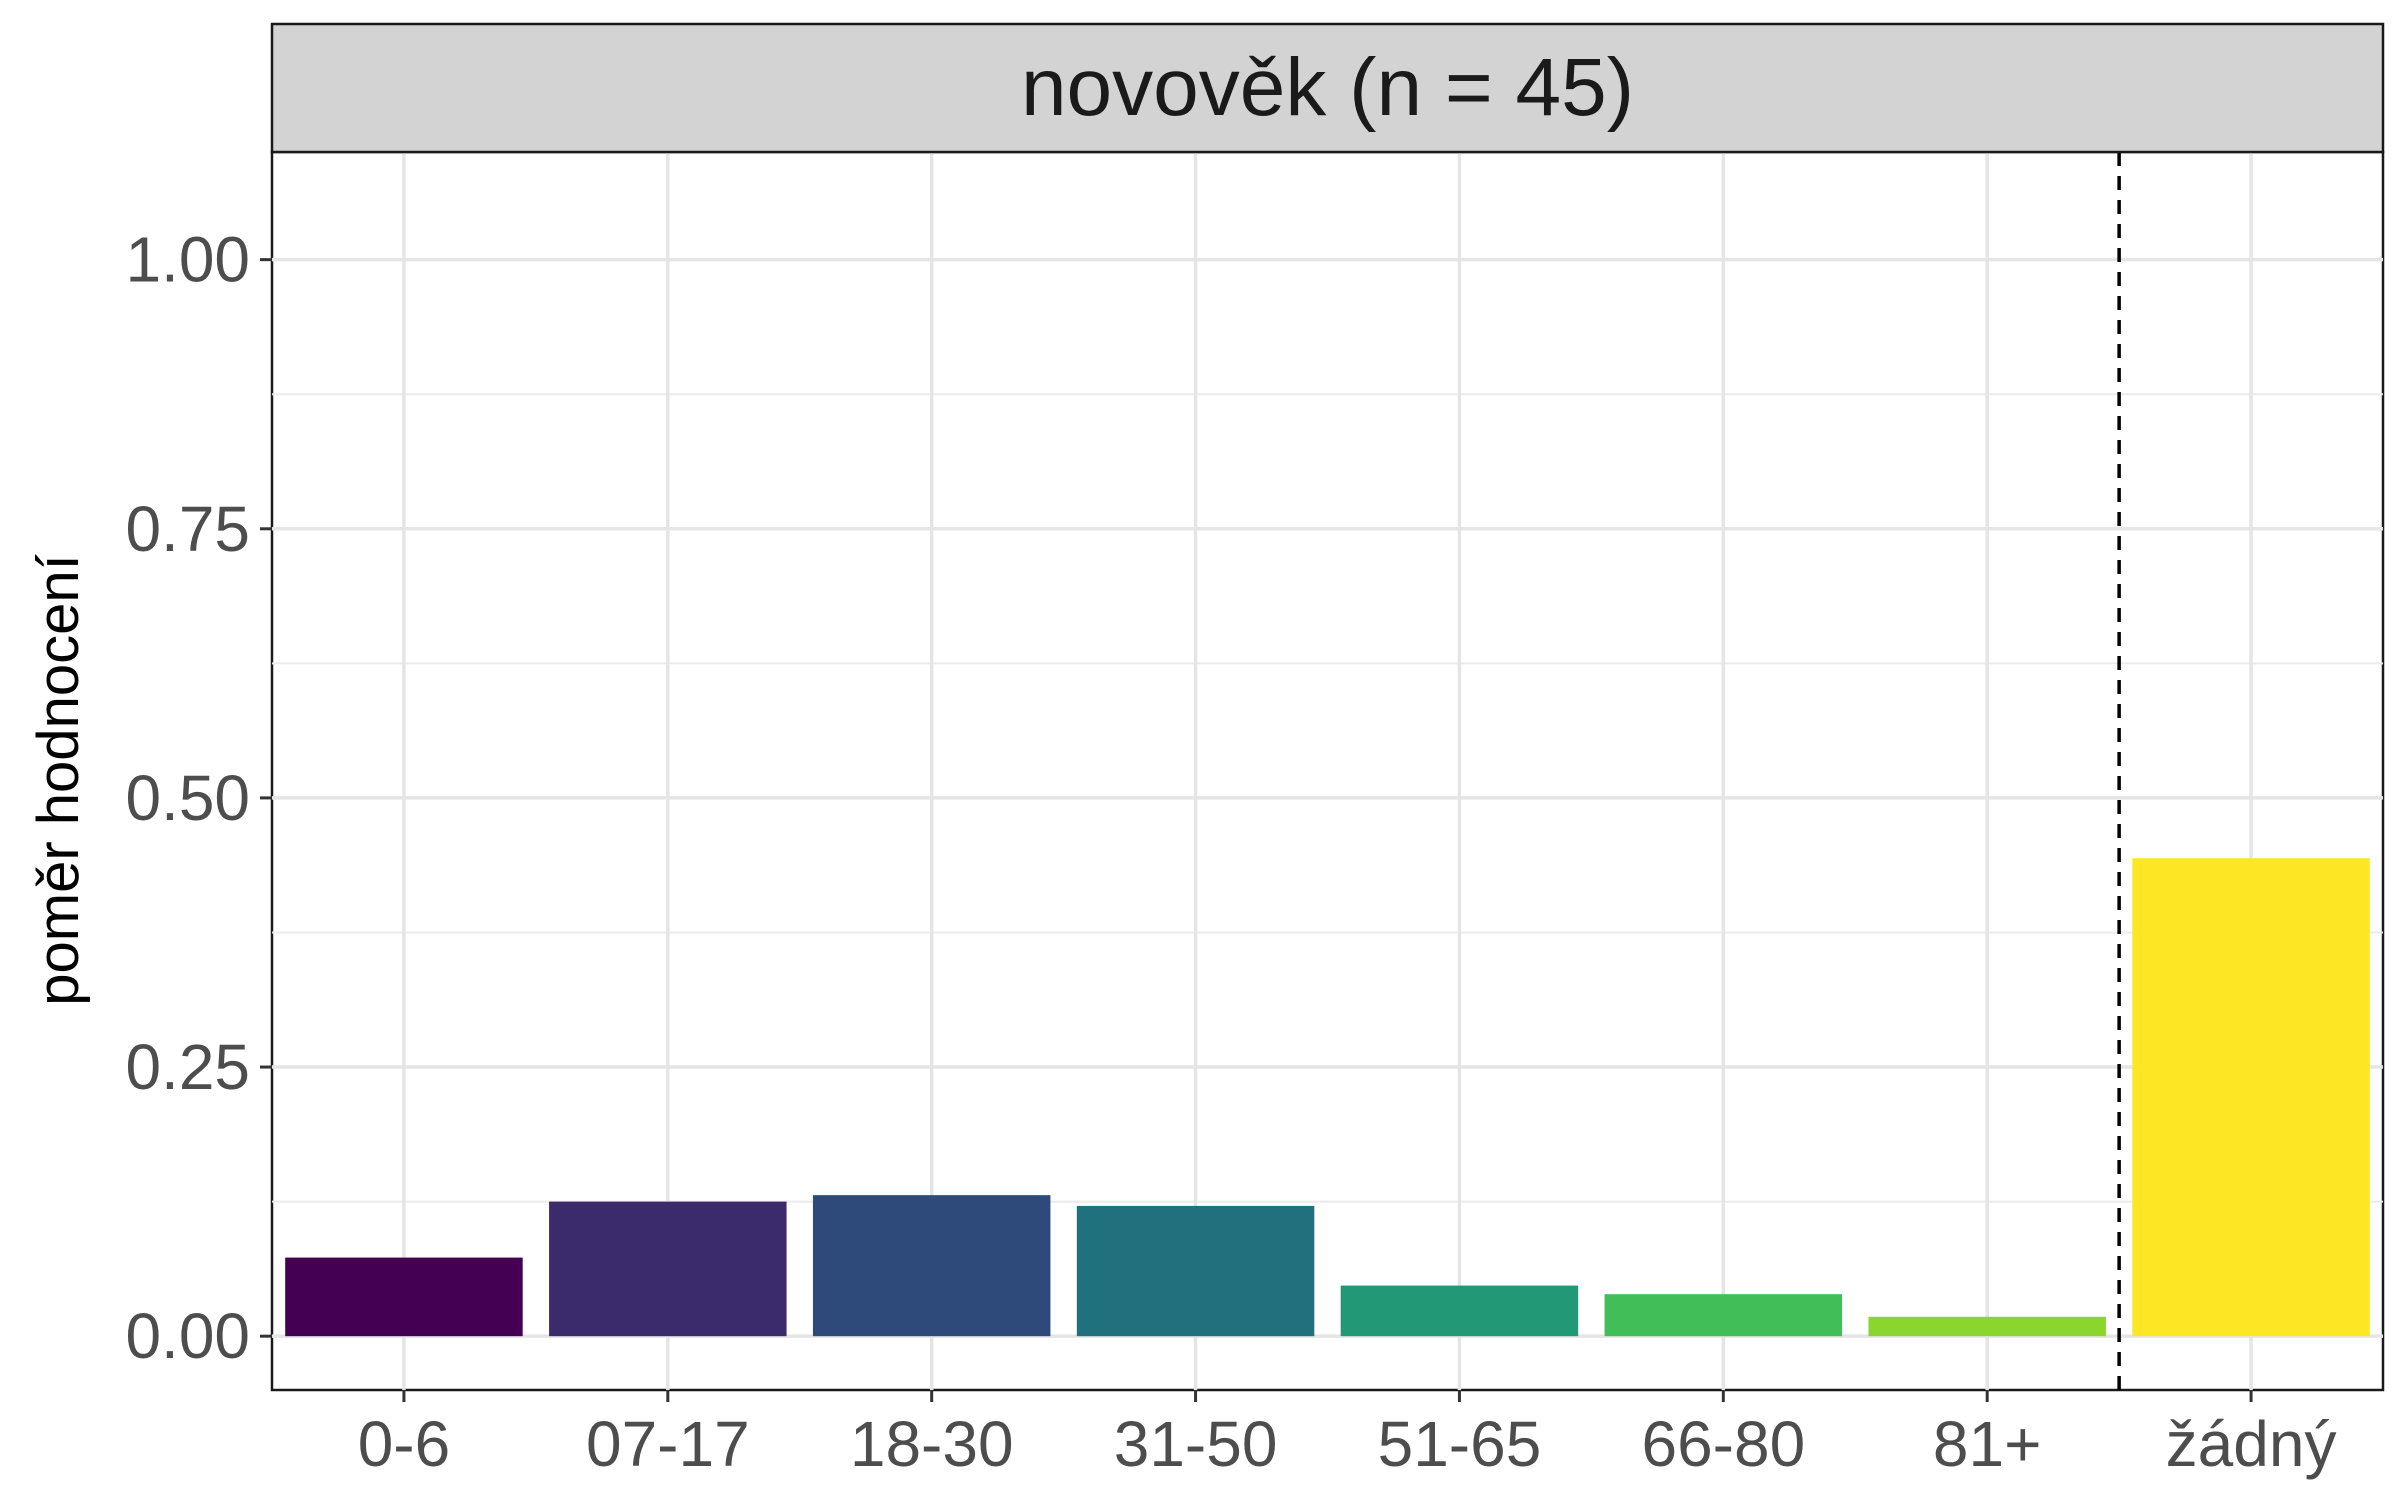 The height and width of the screenshot is (1505, 2400). What do you see at coordinates (187, 798) in the screenshot?
I see `y-tick-label: 0.50` at bounding box center [187, 798].